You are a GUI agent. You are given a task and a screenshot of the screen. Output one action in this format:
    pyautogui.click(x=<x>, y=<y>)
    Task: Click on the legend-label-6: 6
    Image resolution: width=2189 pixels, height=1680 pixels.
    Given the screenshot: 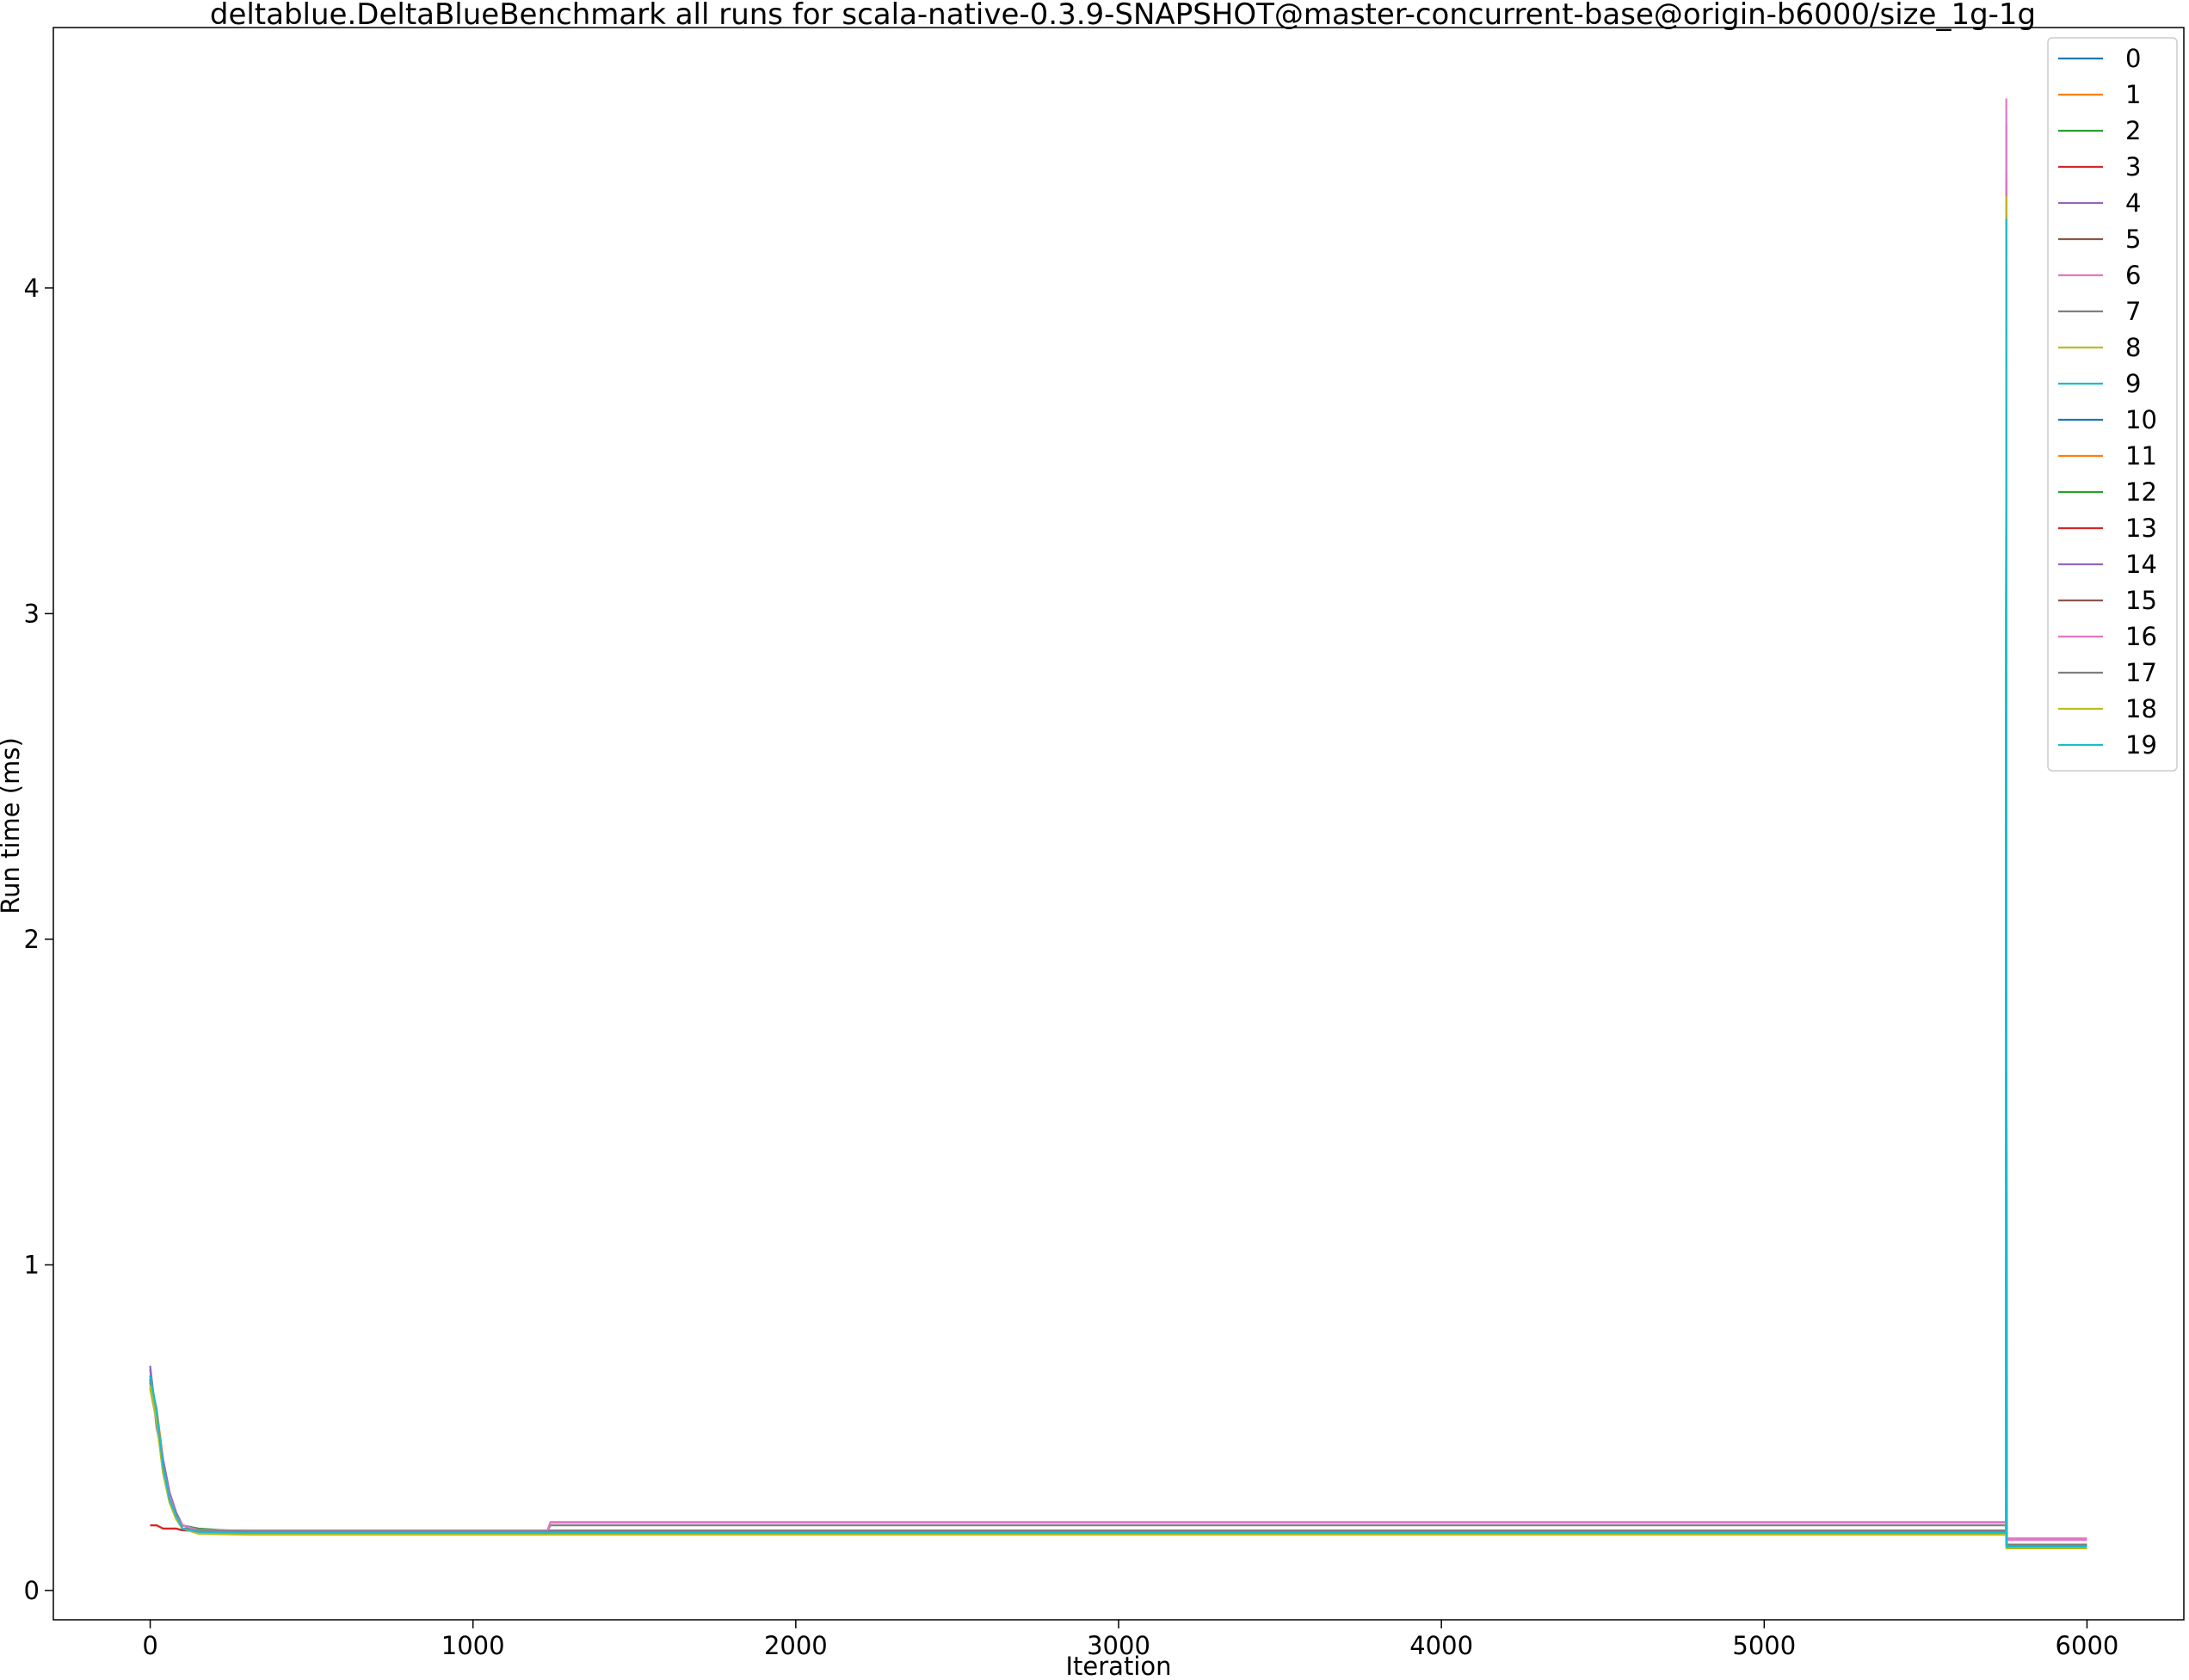 What is the action you would take?
    pyautogui.click(x=2133, y=275)
    